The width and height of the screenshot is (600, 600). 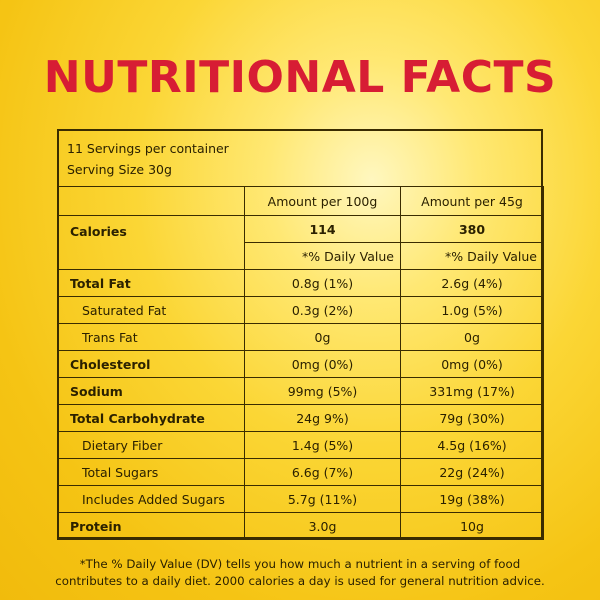 What do you see at coordinates (151, 499) in the screenshot?
I see `nutrient-name: Includes Added Sugars` at bounding box center [151, 499].